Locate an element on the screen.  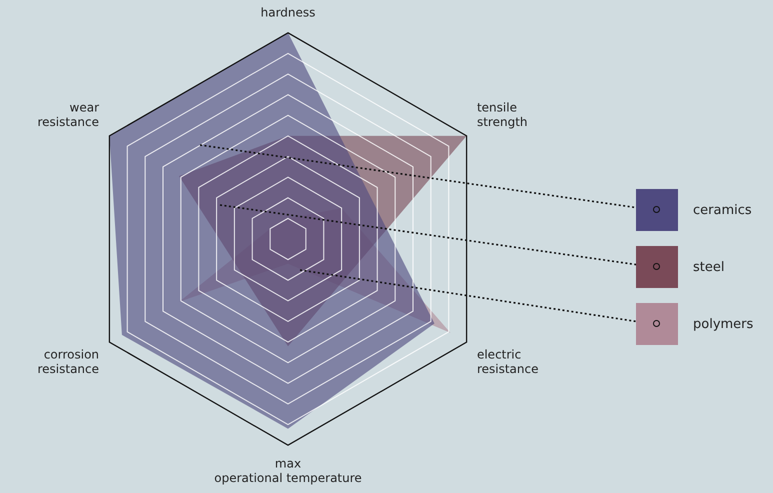
text: polymers is located at coordinates (723, 324).